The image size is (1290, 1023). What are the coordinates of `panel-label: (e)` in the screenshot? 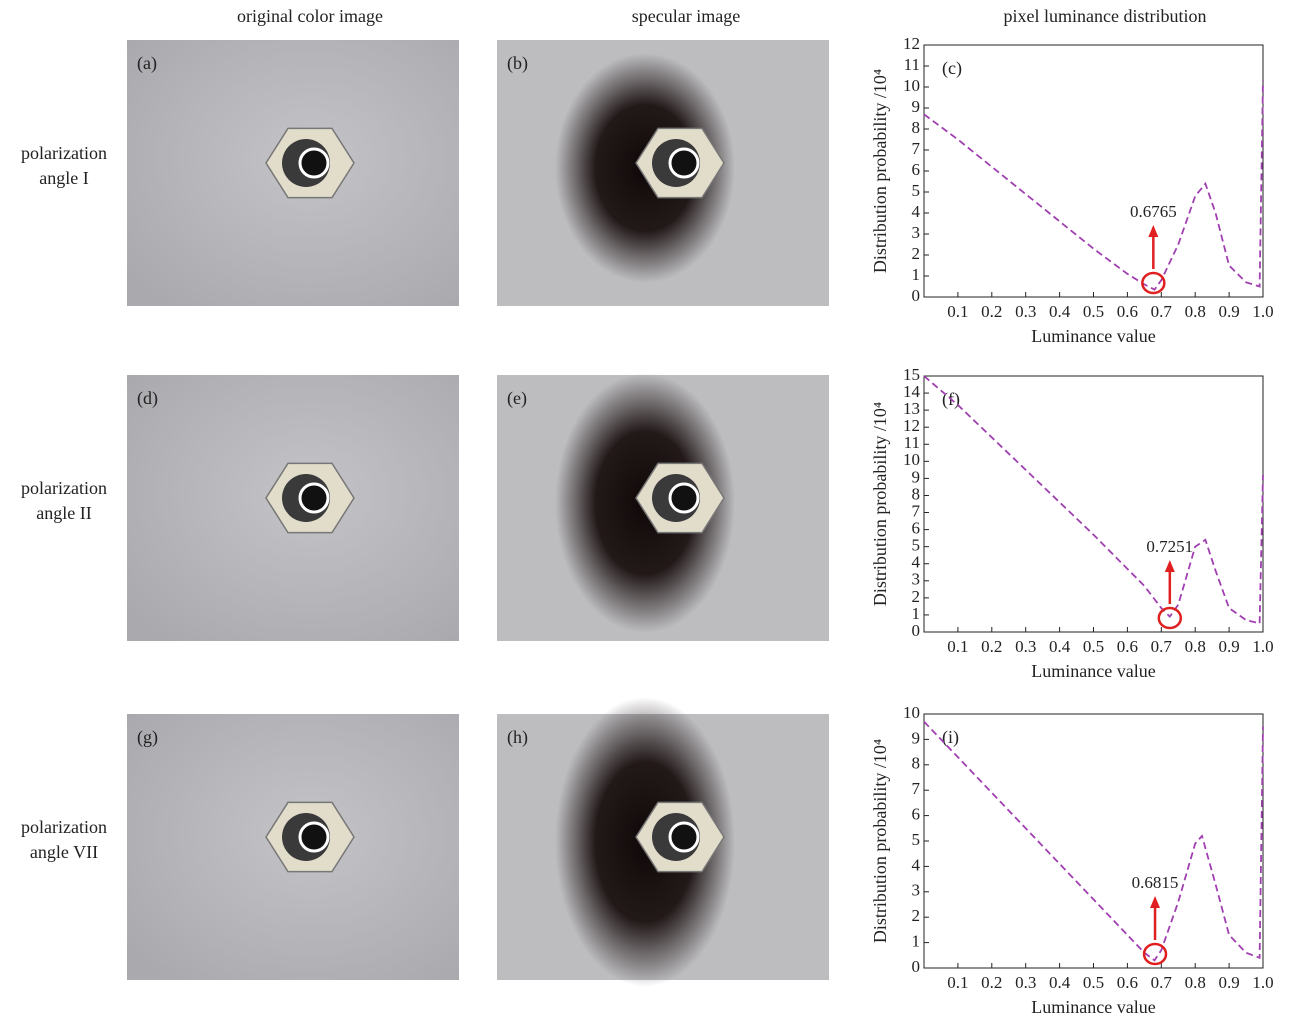 It's located at (517, 398).